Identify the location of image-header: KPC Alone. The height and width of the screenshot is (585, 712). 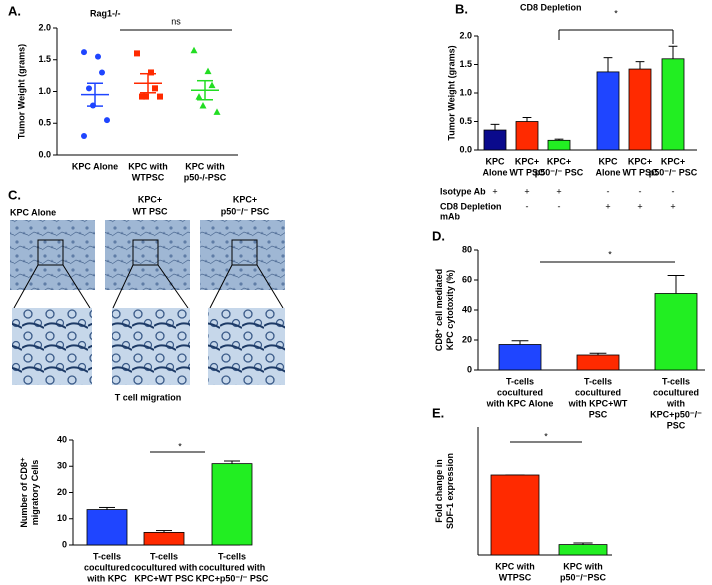
(33, 212).